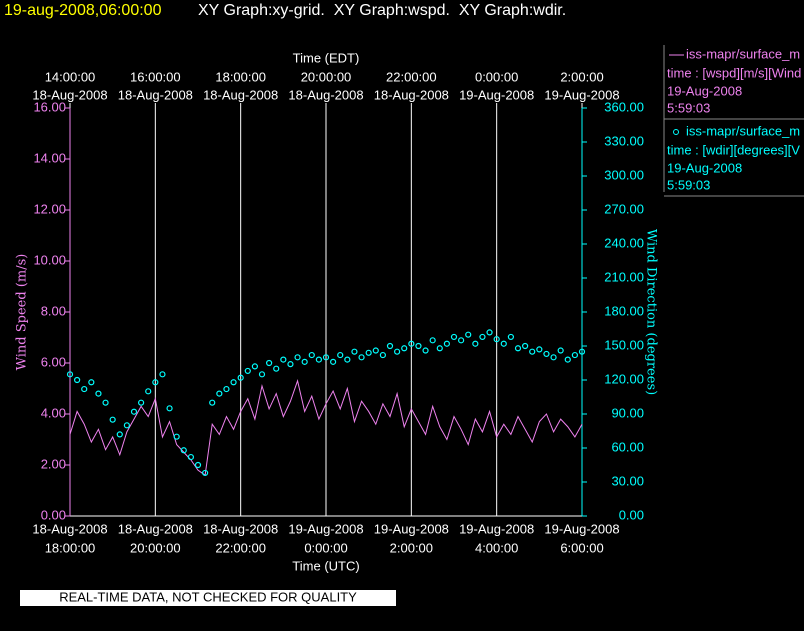 The width and height of the screenshot is (804, 631). I want to click on y-tick-label: 12.00, so click(49, 208).